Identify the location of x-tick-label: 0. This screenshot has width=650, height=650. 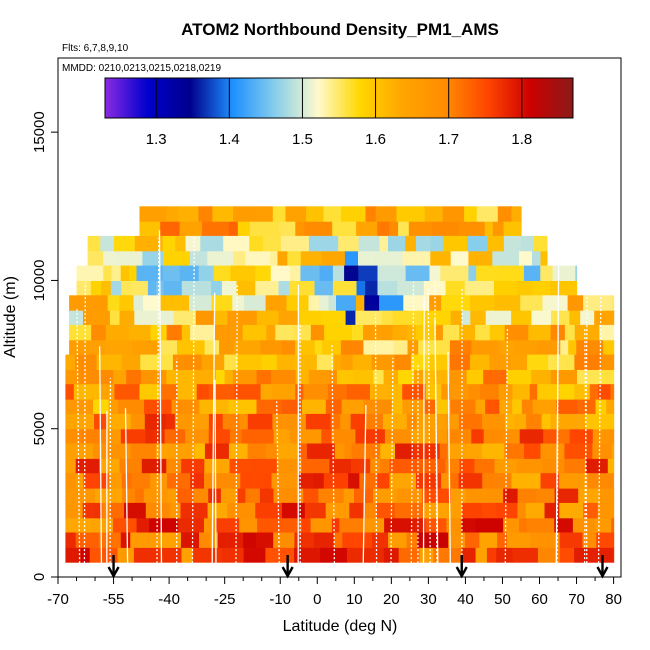
(317, 599).